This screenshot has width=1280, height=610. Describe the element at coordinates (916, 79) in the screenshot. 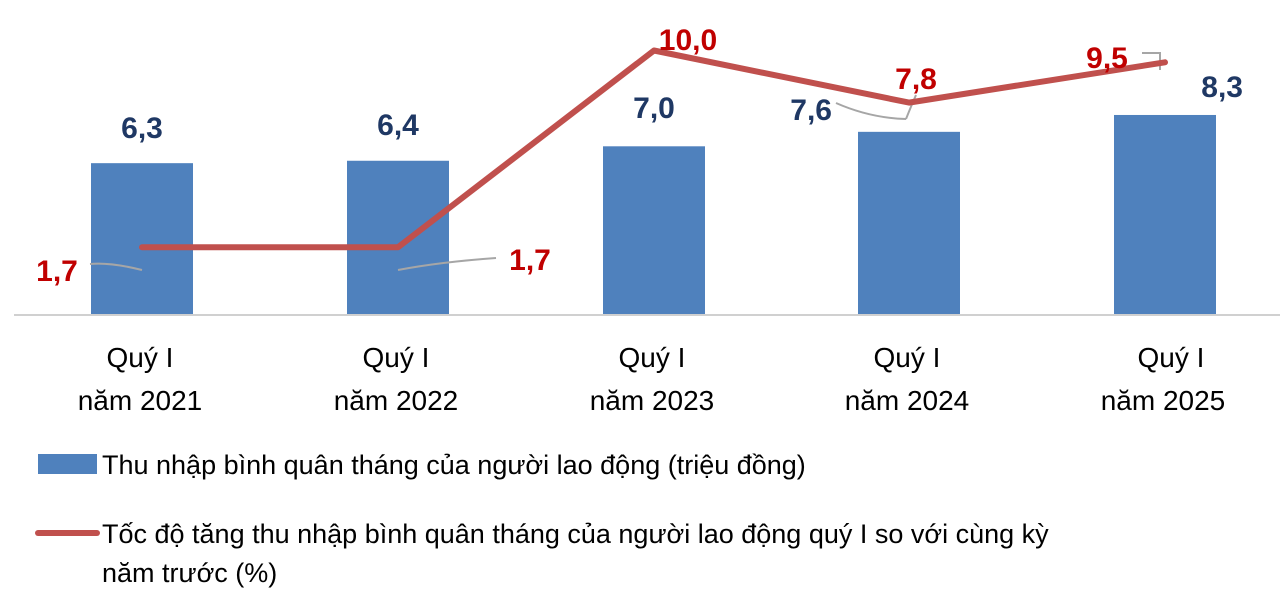

I see `rate-value-label-3: 7,8` at that location.